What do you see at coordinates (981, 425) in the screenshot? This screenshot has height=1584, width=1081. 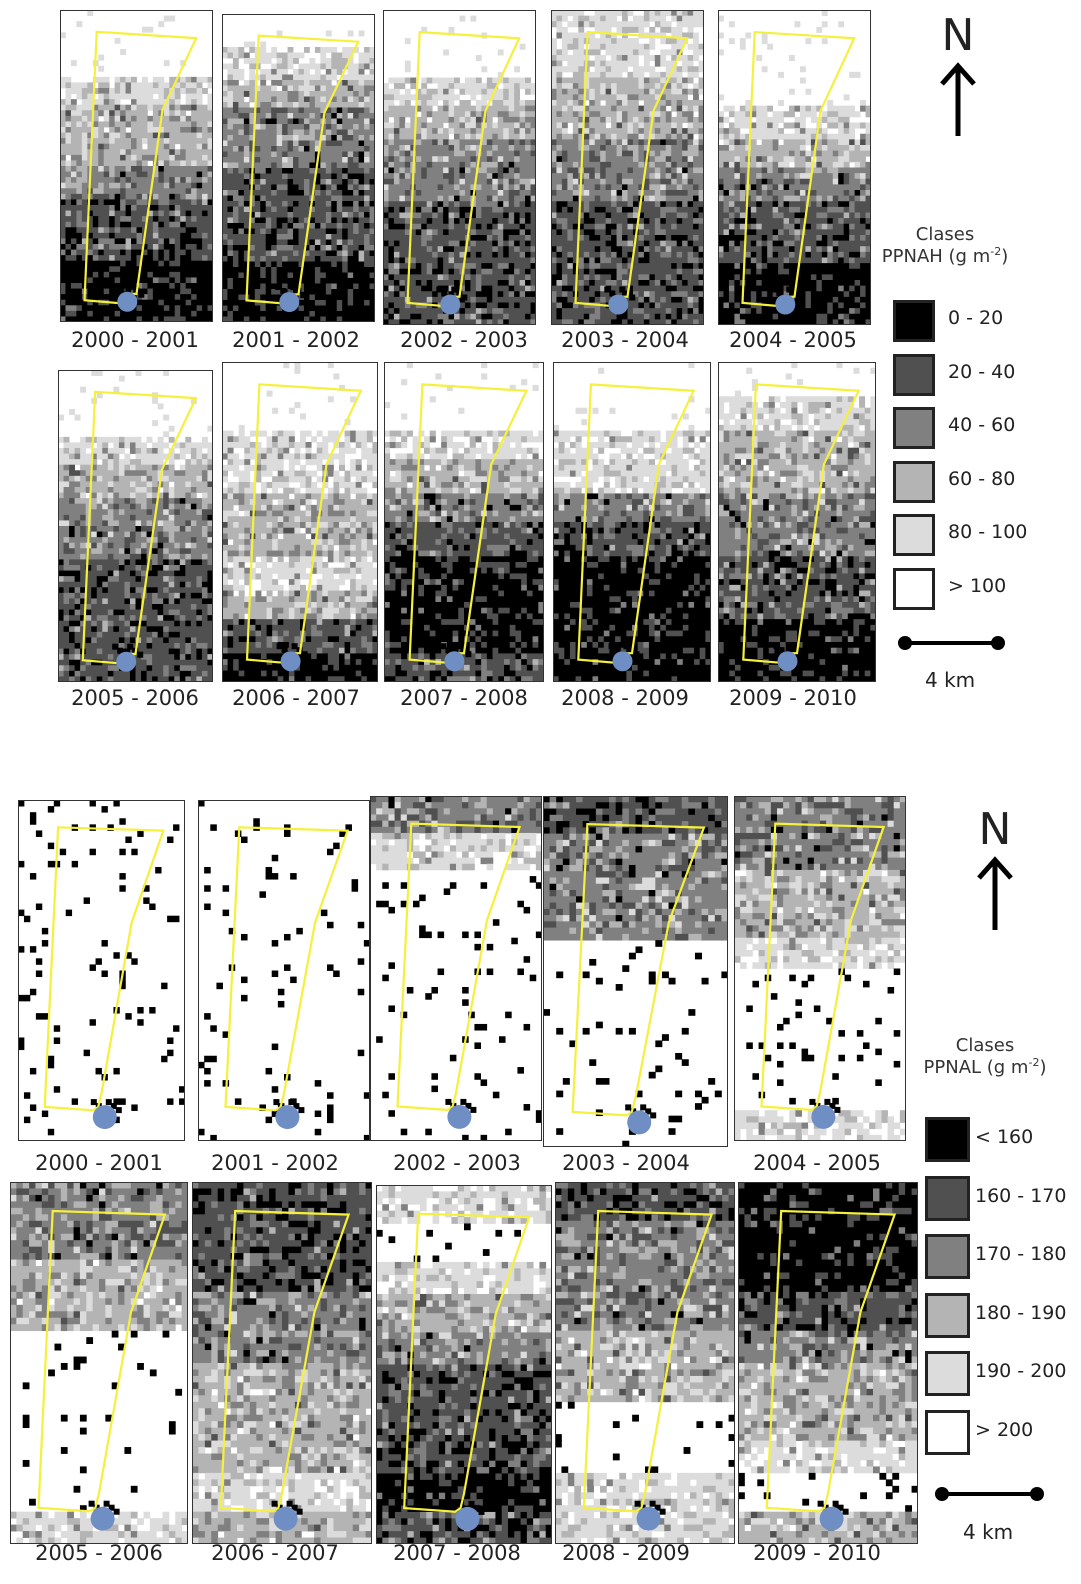 I see `legend-class-label: 40 - 60` at bounding box center [981, 425].